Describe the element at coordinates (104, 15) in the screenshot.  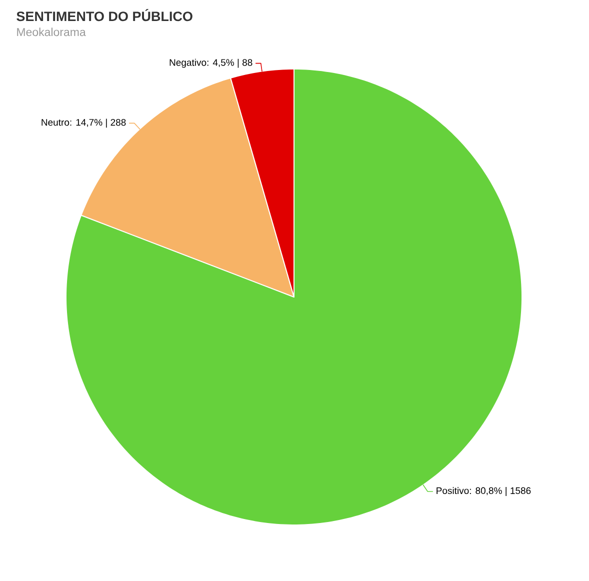
I see `chart-title: SENTIMENTO DO PÚBLICO` at that location.